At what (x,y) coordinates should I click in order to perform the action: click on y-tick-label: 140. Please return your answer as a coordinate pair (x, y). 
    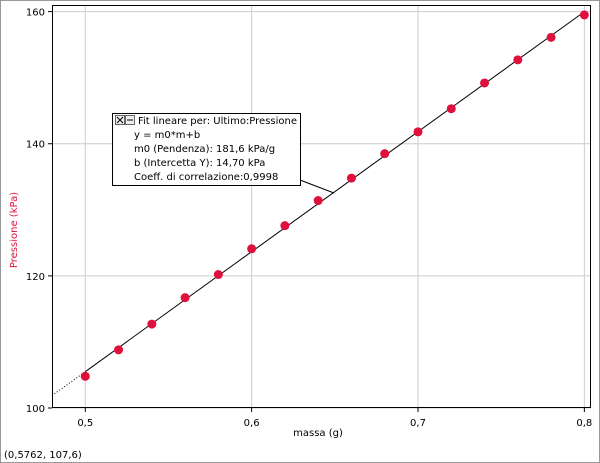
    Looking at the image, I should click on (35, 145).